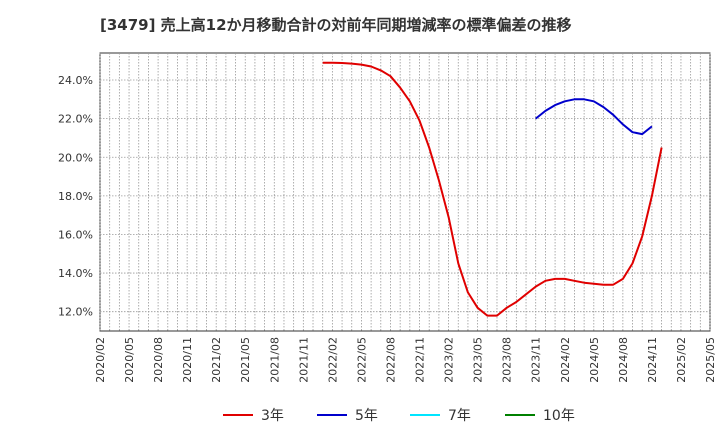 Image resolution: width=720 pixels, height=440 pixels. Describe the element at coordinates (75, 273) in the screenshot. I see `y-tick-label: 14.0%` at that location.